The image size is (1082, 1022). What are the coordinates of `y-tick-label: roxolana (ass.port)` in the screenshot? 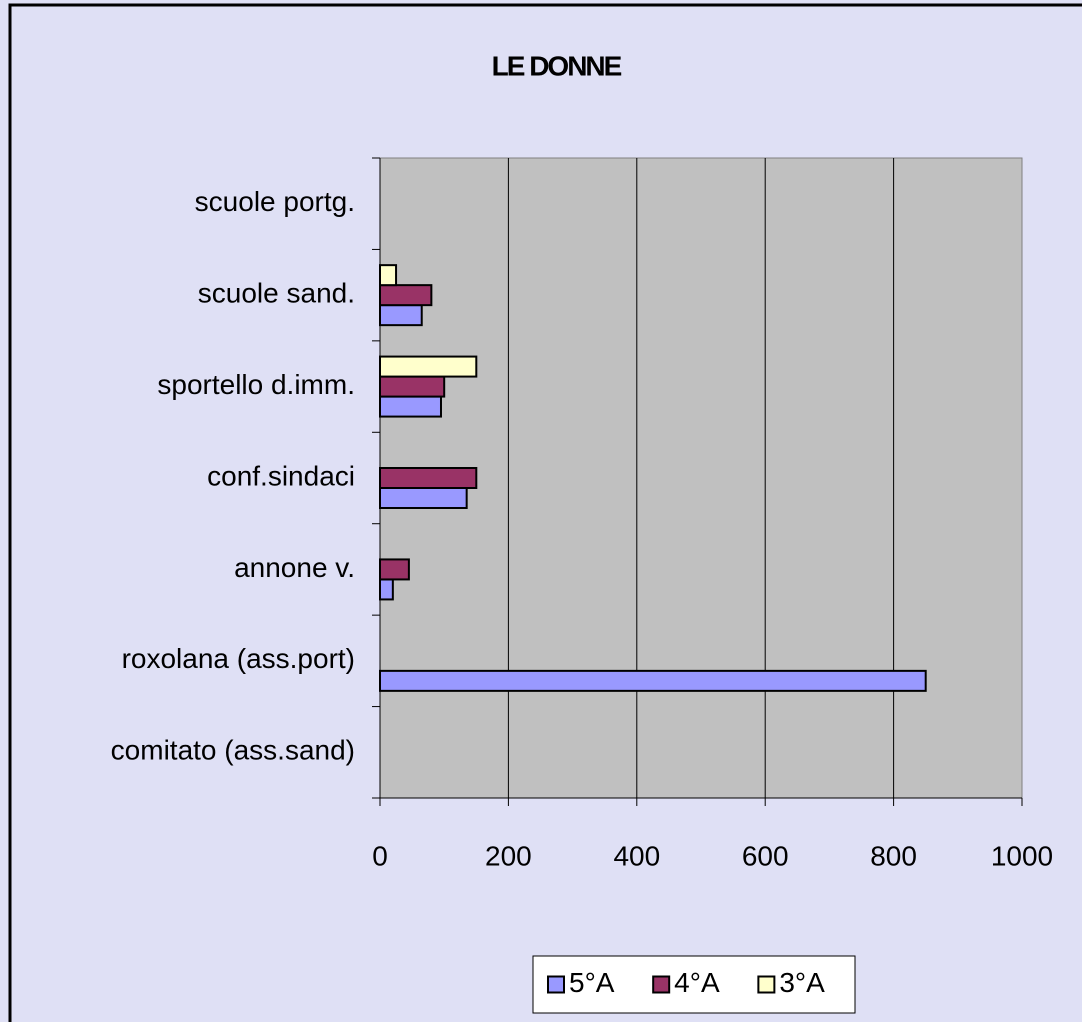 It's located at (238, 658).